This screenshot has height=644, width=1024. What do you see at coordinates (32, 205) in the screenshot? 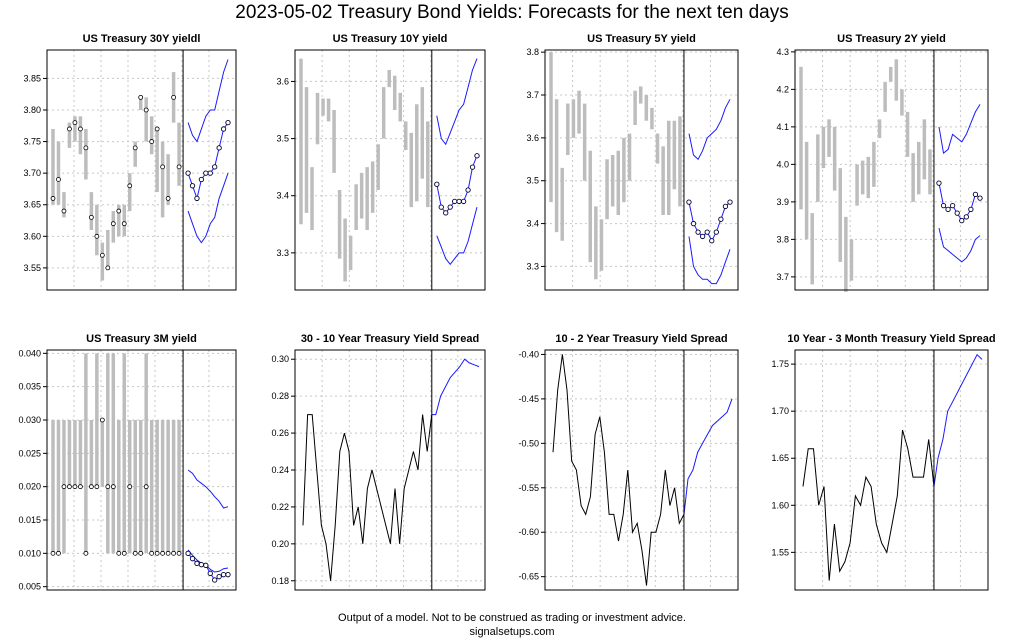
I see `y-tick-label: 3.65` at bounding box center [32, 205].